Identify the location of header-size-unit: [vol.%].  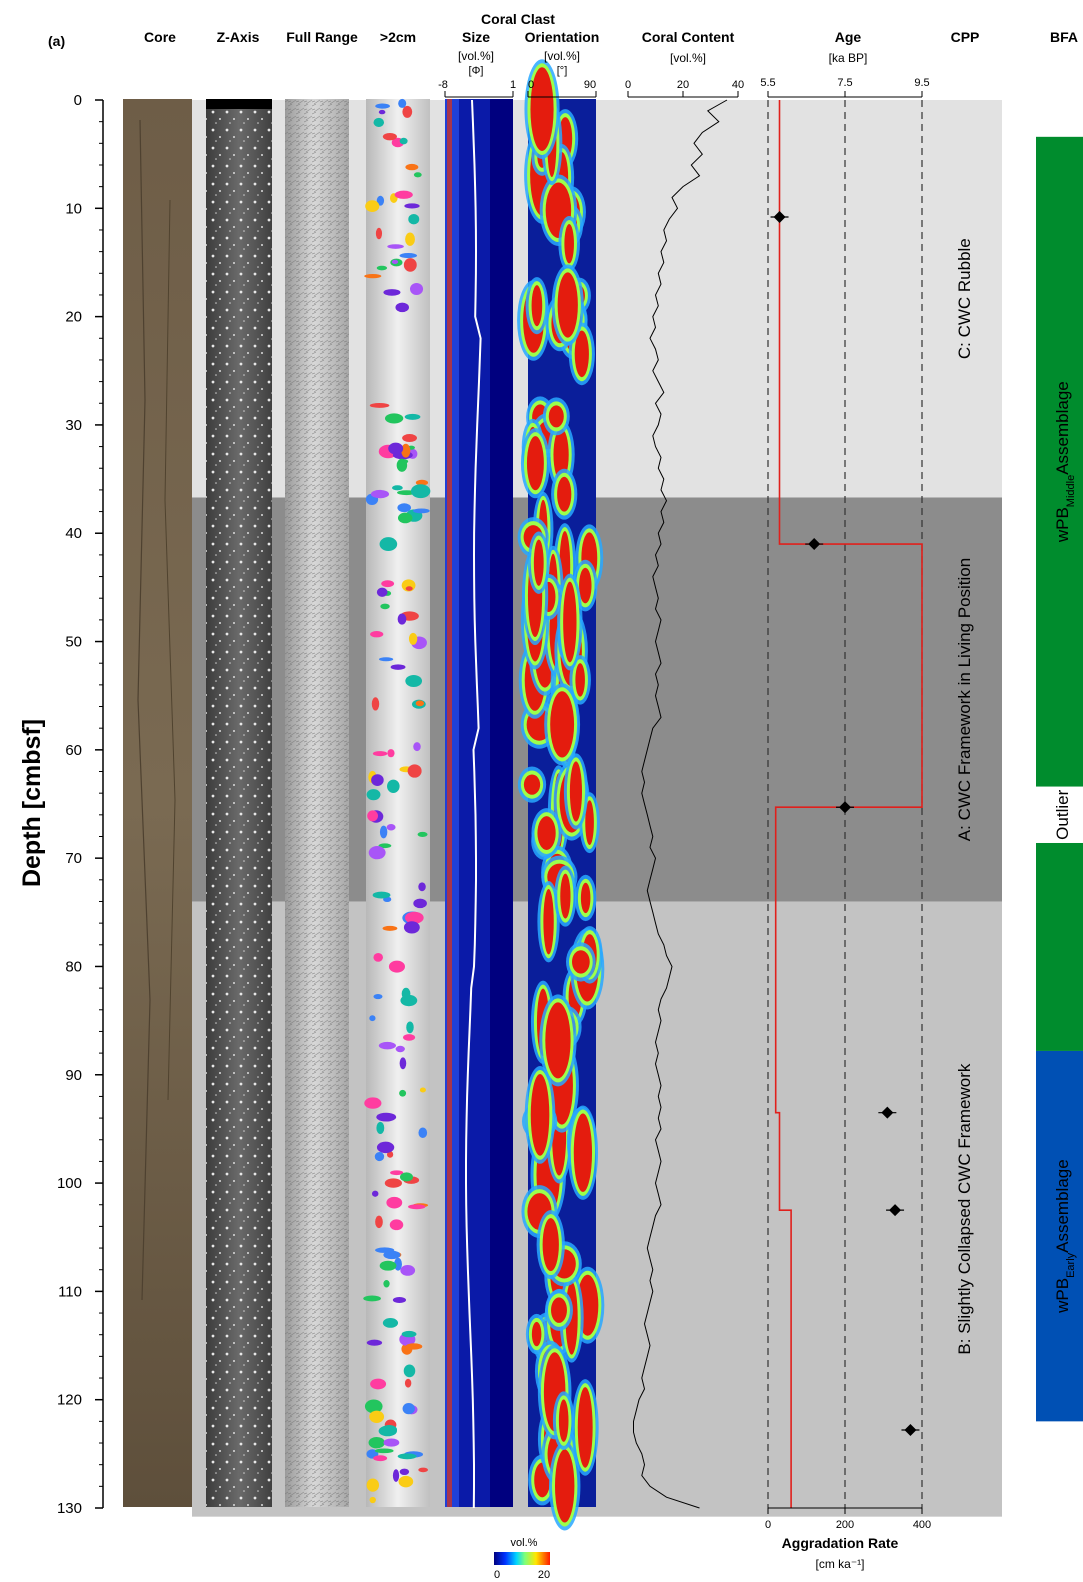
(476, 56).